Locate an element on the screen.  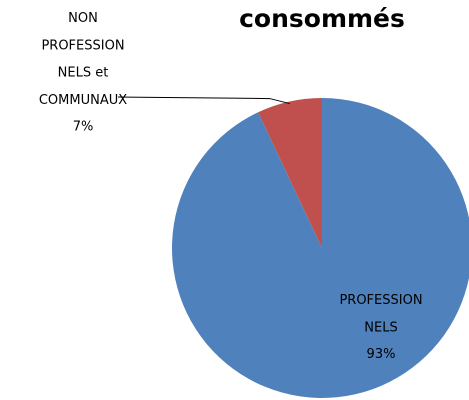
value-label: 93% is located at coordinates (381, 354).